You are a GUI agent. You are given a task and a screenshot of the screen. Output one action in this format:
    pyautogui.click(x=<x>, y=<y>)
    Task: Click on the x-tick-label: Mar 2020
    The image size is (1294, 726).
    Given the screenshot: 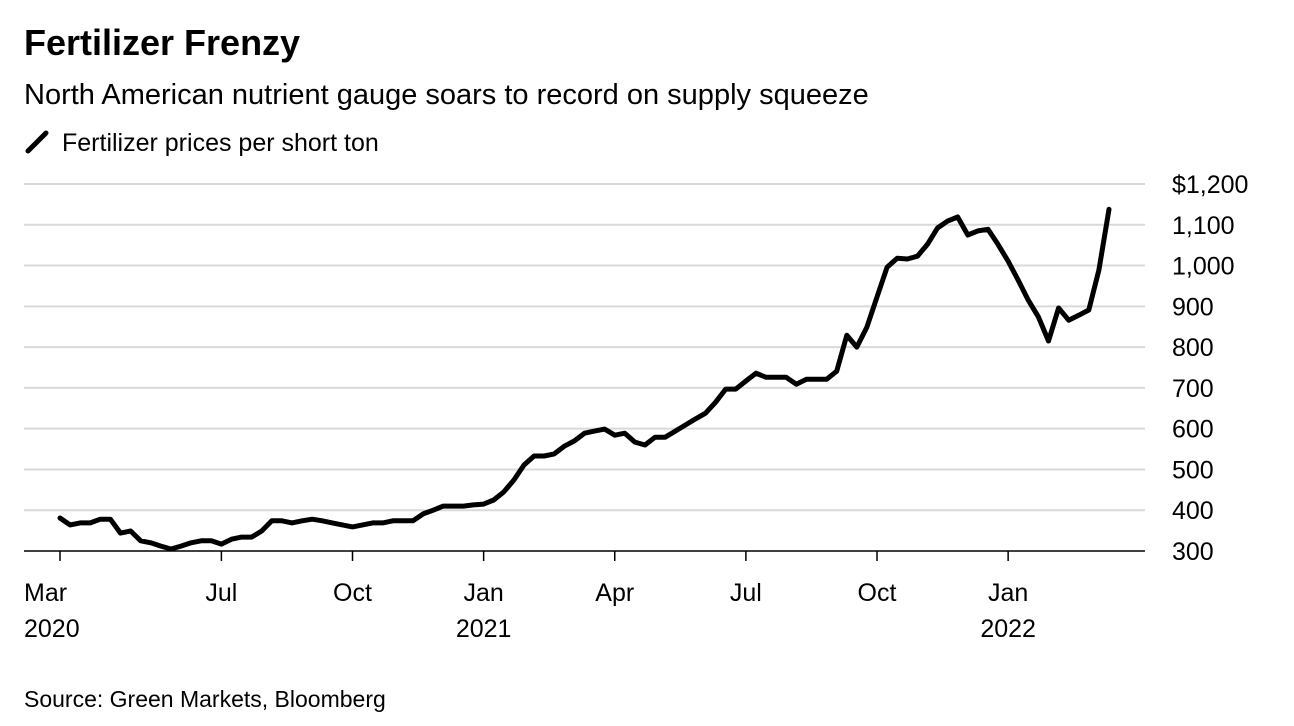 What is the action you would take?
    pyautogui.click(x=52, y=611)
    